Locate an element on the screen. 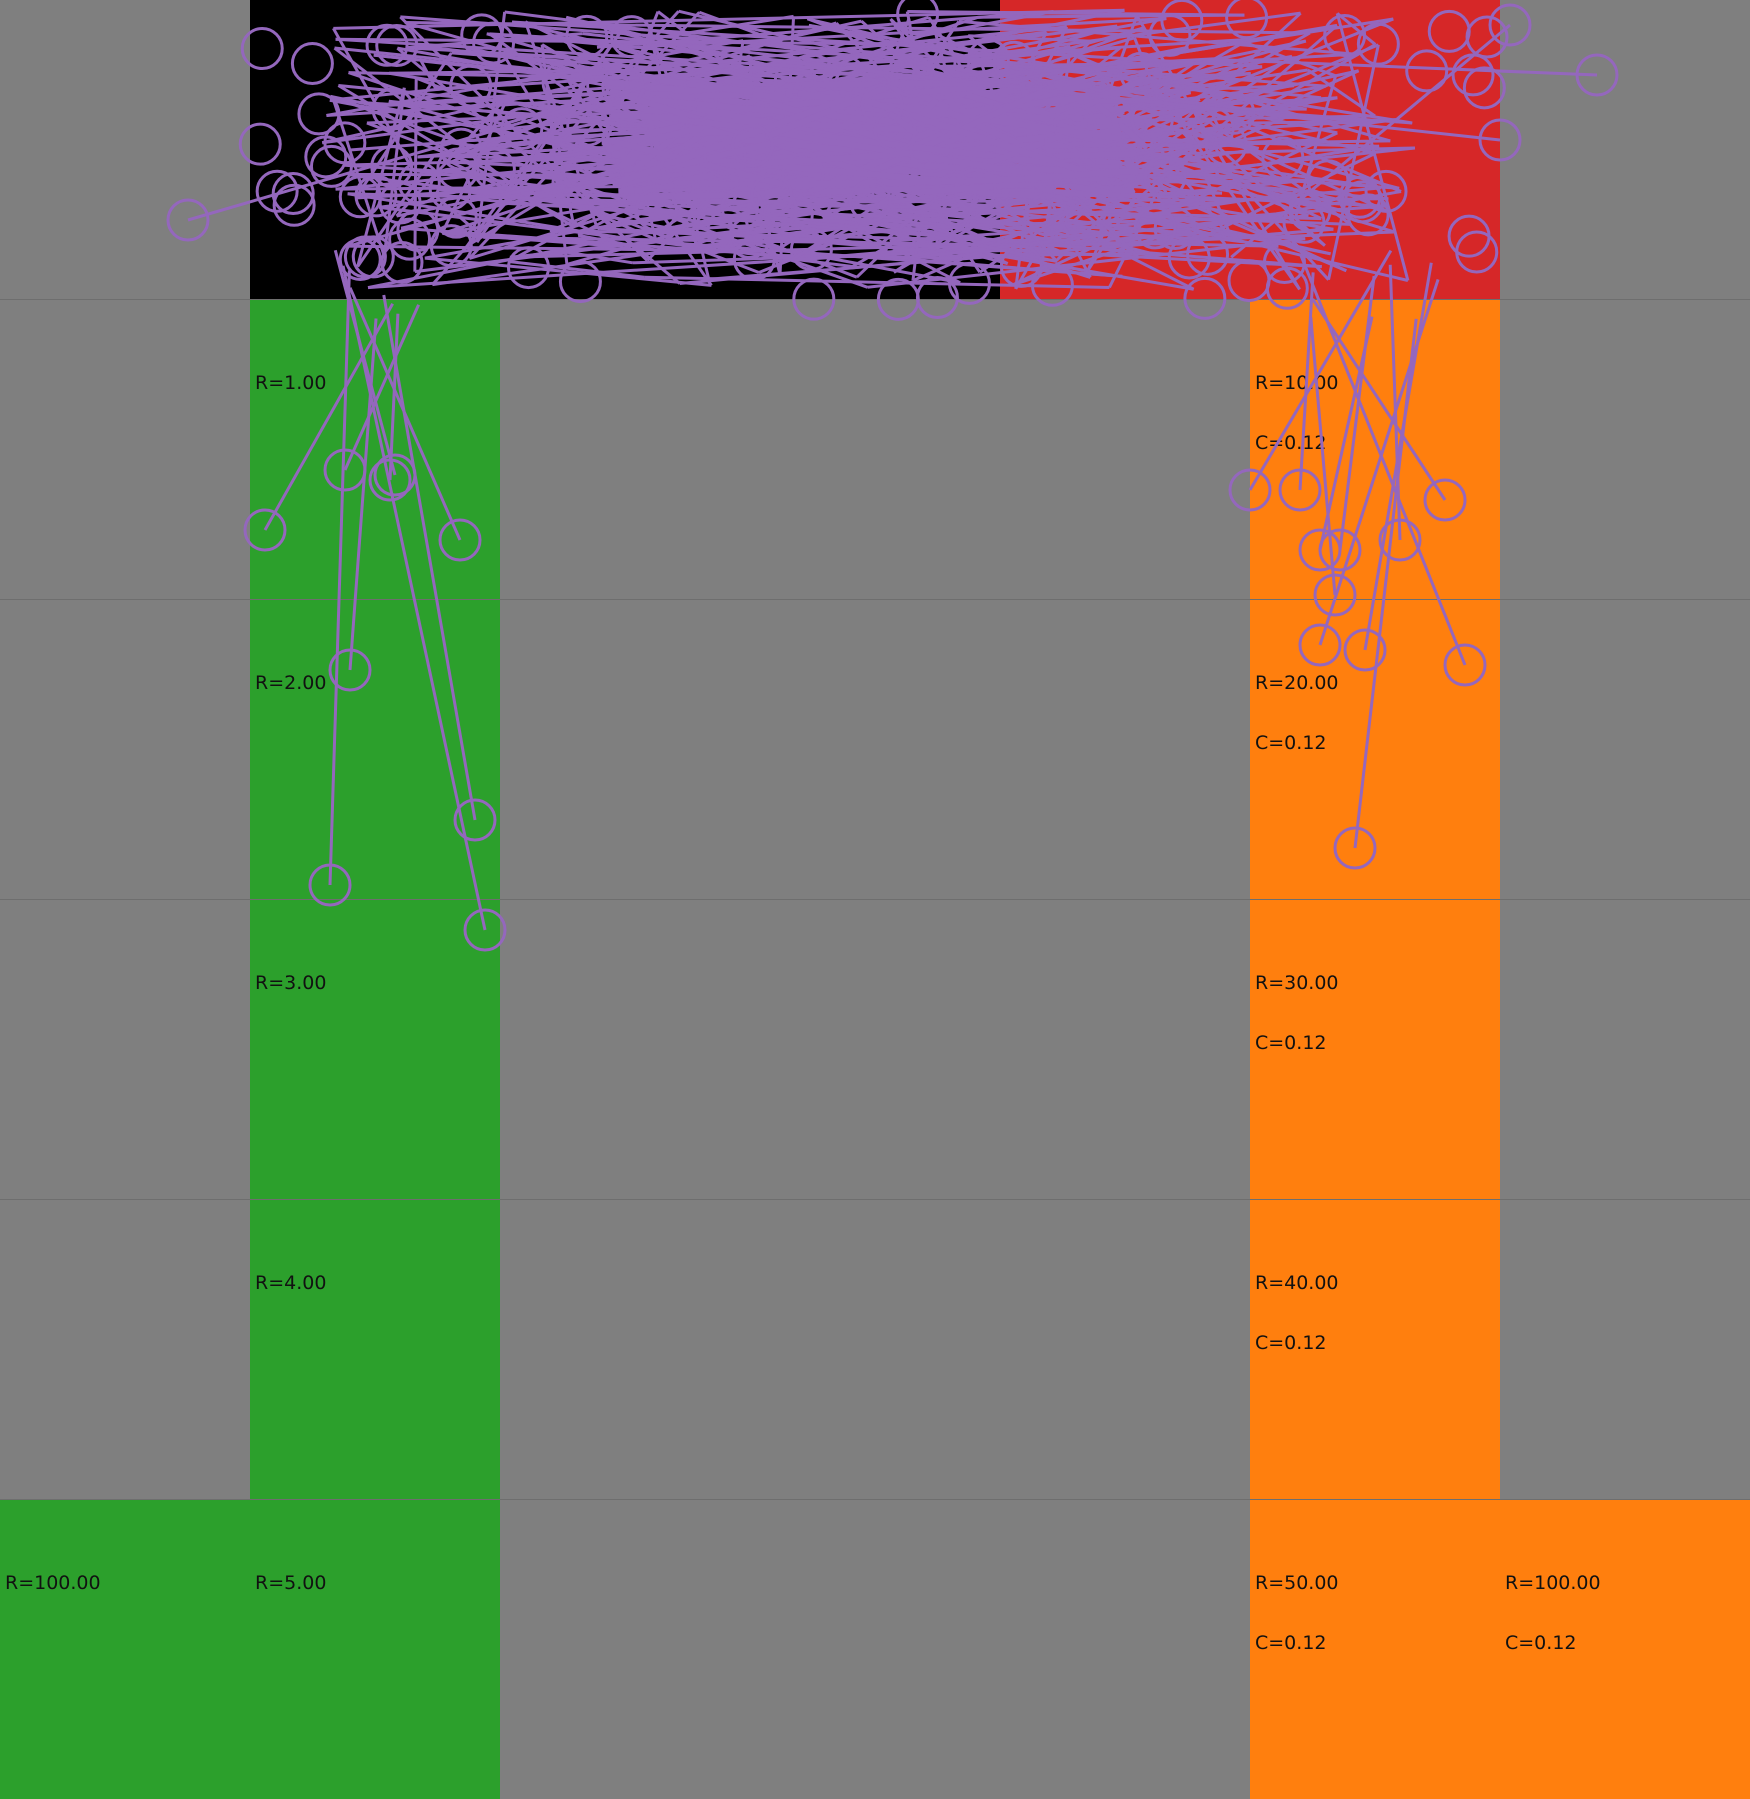 The width and height of the screenshot is (1750, 1799). label-r30: R=30.00 is located at coordinates (1297, 983).